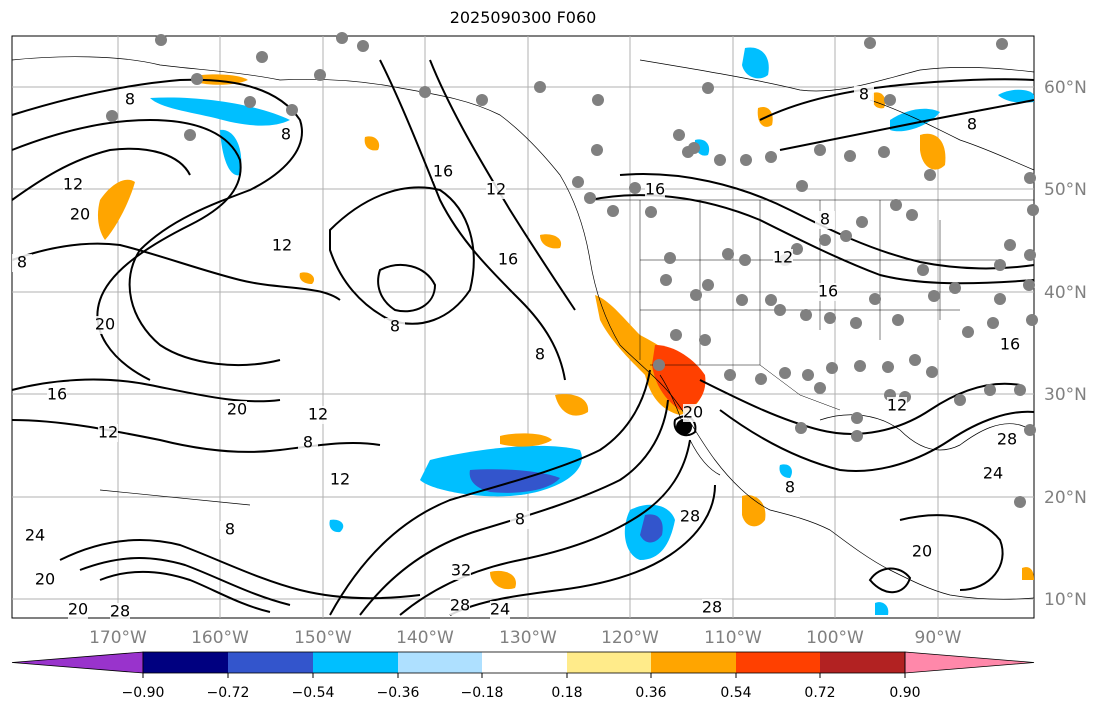  I want to click on colorbar-tick-label: 0.90, so click(904, 693).